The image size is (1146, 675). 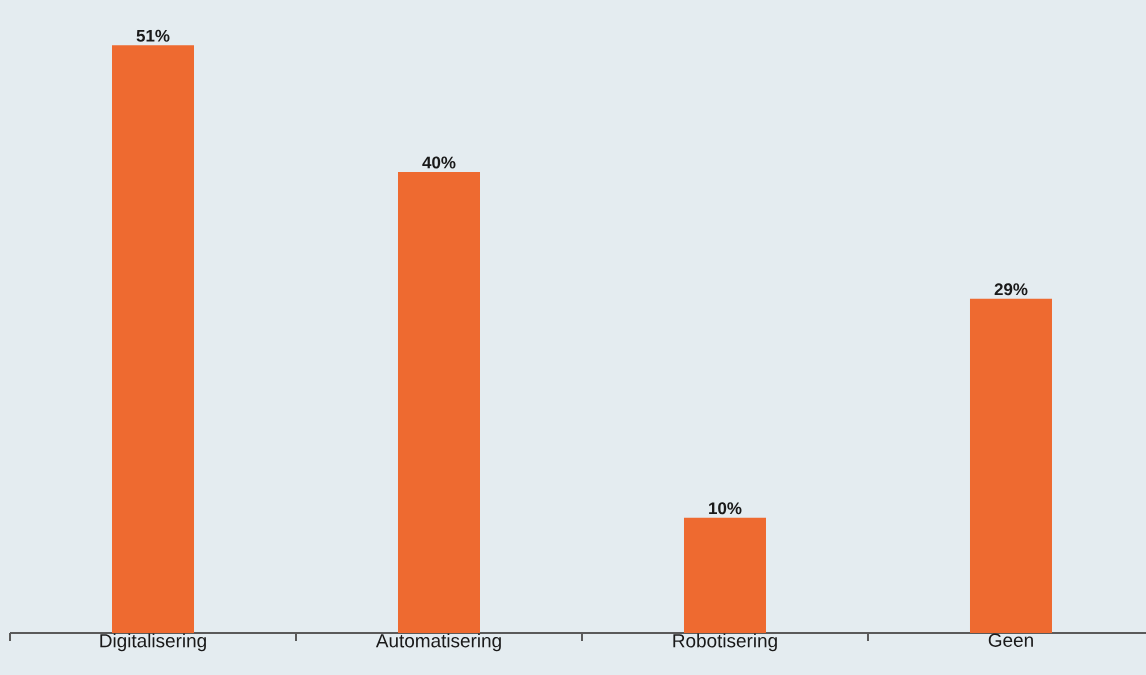 I want to click on x-tick-label: Robotisering, so click(x=725, y=642).